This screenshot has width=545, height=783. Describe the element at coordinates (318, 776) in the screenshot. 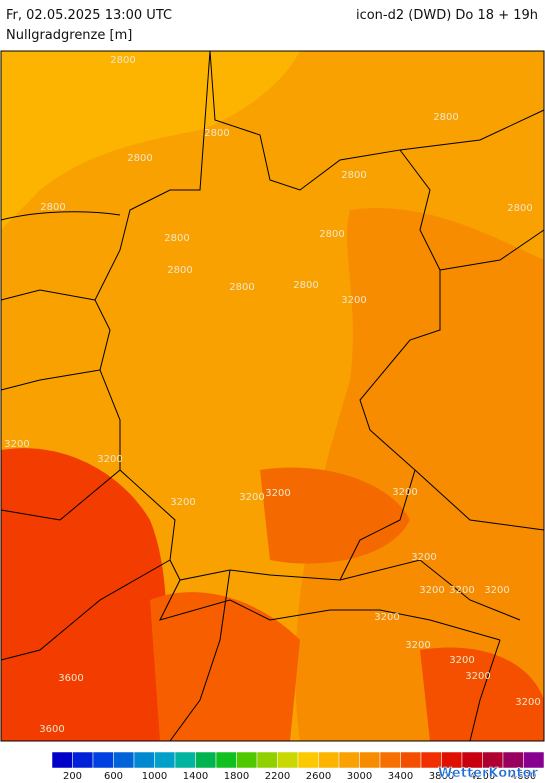

I see `colorbar-label: 2600` at that location.